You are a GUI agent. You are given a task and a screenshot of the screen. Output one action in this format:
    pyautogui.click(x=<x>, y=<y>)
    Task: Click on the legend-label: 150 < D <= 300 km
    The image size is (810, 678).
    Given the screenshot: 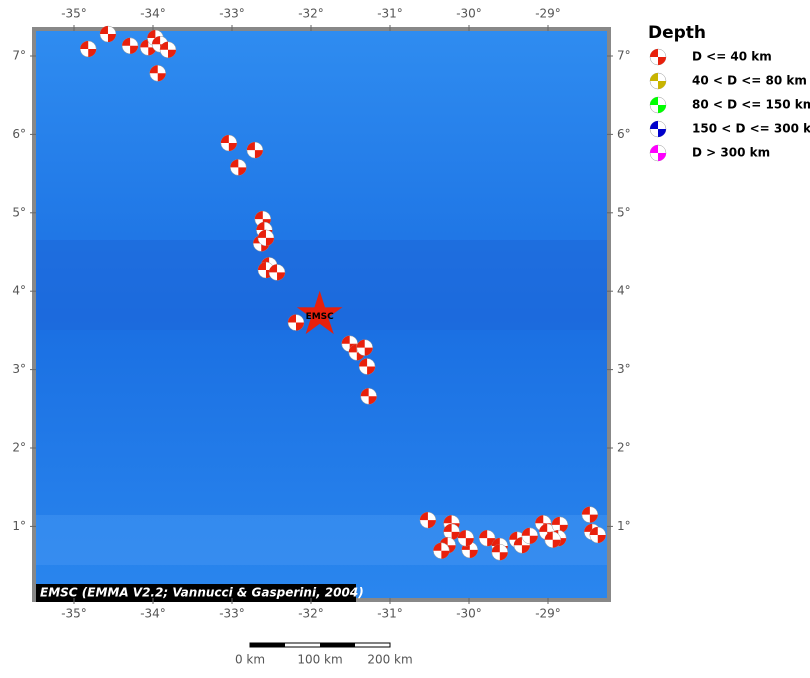 What is the action you would take?
    pyautogui.click(x=751, y=129)
    